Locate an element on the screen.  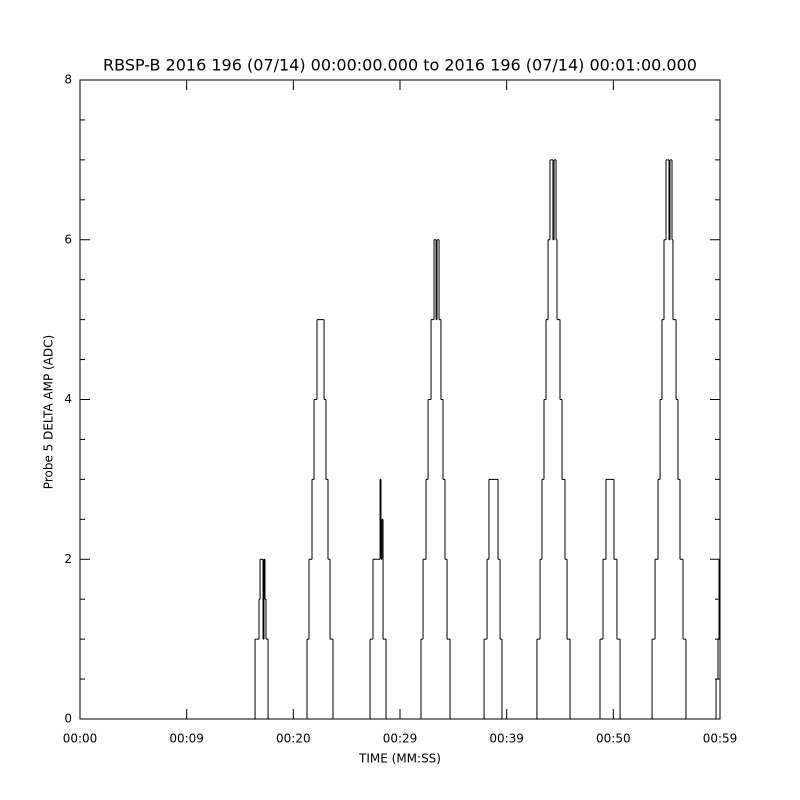
y-tick-label: 8 is located at coordinates (68, 80).